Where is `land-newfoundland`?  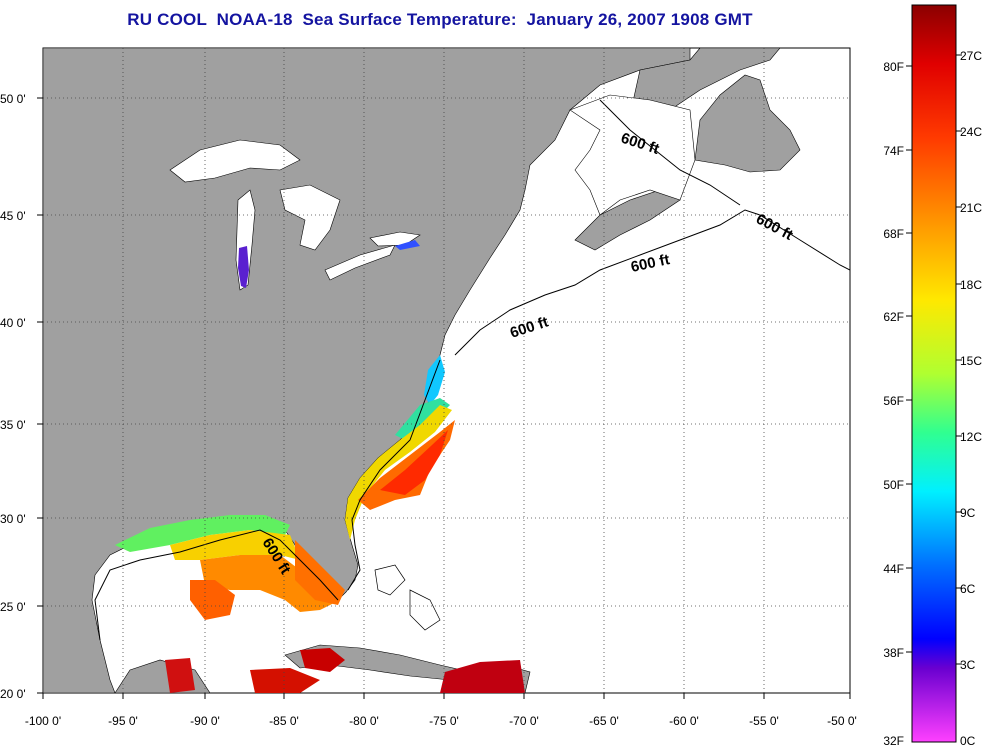 land-newfoundland is located at coordinates (747, 123).